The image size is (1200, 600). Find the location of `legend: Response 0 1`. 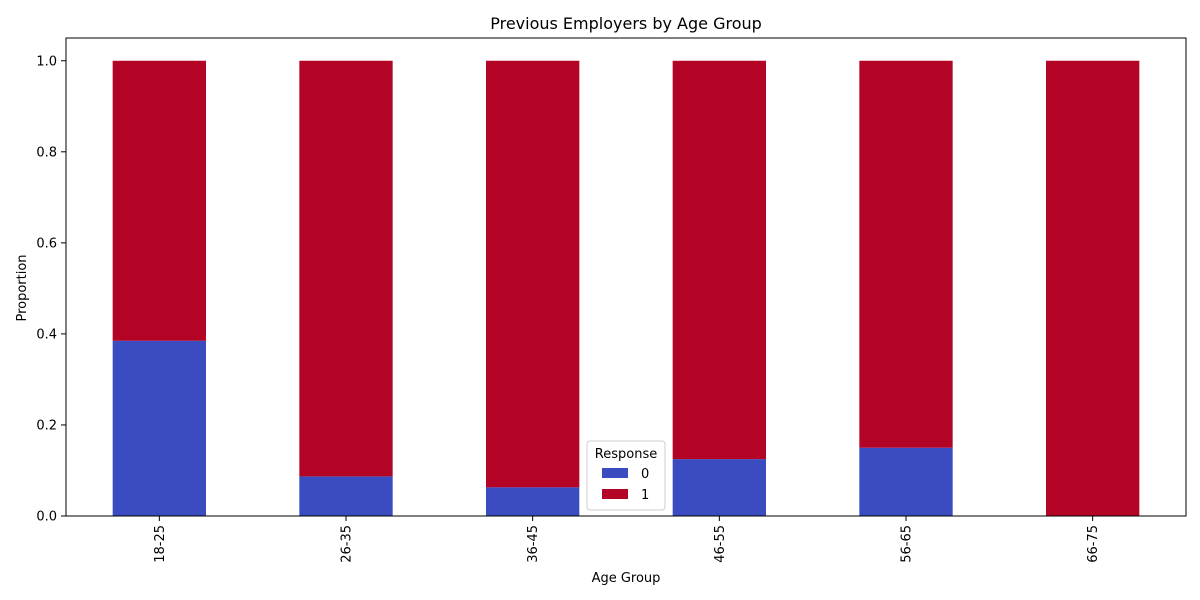

legend: Response 0 1 is located at coordinates (626, 475).